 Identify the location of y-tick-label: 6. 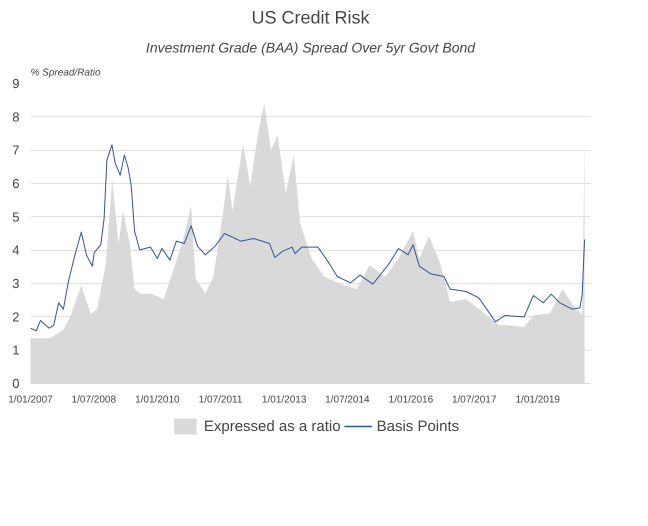
(16, 183).